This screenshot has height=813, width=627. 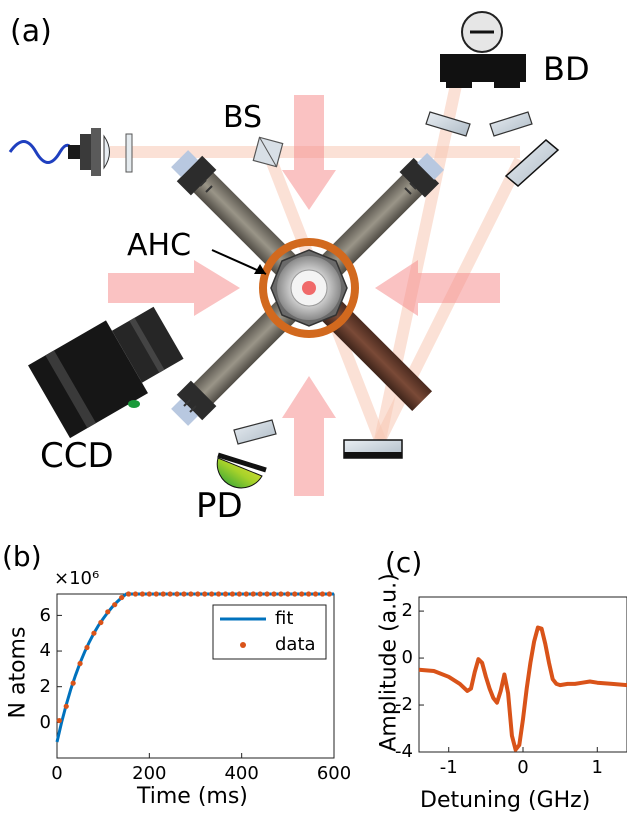 What do you see at coordinates (404, 752) in the screenshot?
I see `plot-c-ytick-label: -4` at bounding box center [404, 752].